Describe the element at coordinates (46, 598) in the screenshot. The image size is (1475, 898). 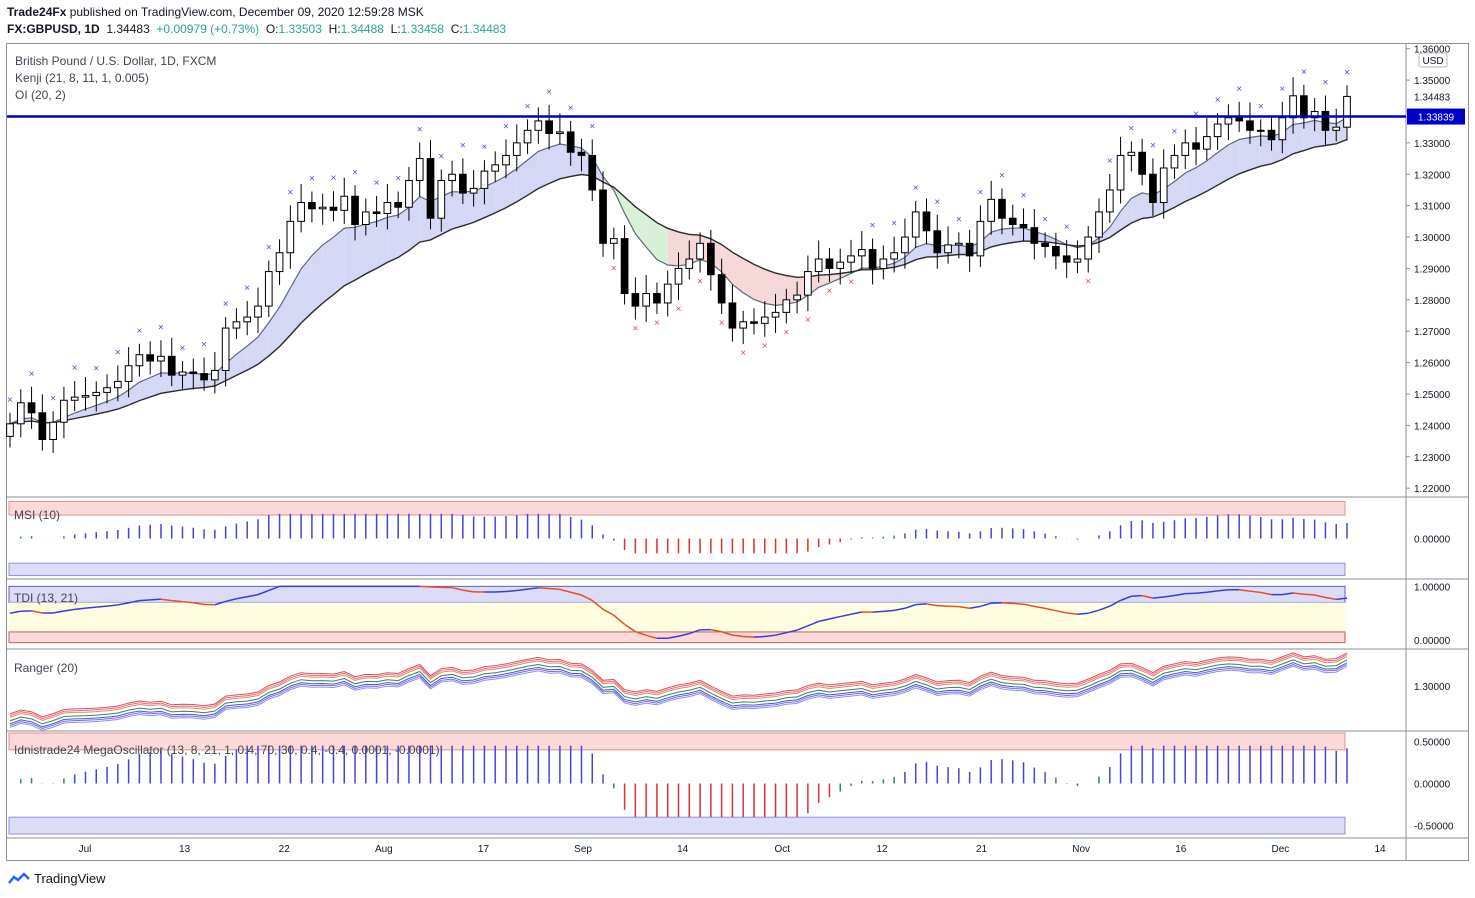
I see `tdi-legend: TDI (13, 21)` at that location.